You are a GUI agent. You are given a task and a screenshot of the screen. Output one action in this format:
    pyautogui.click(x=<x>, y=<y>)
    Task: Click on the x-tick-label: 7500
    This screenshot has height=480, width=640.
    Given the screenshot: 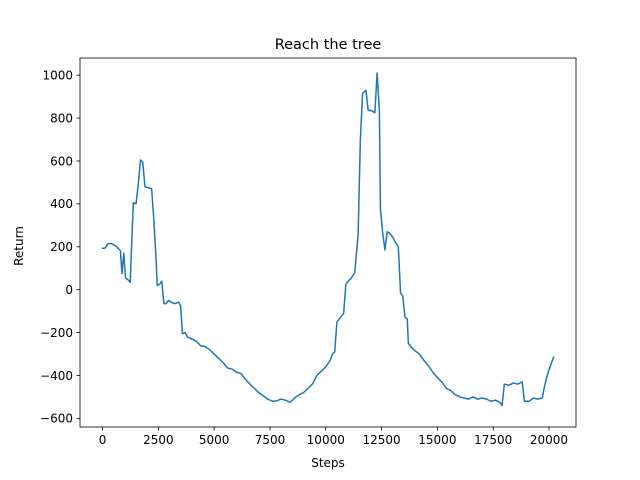 What is the action you would take?
    pyautogui.click(x=270, y=440)
    